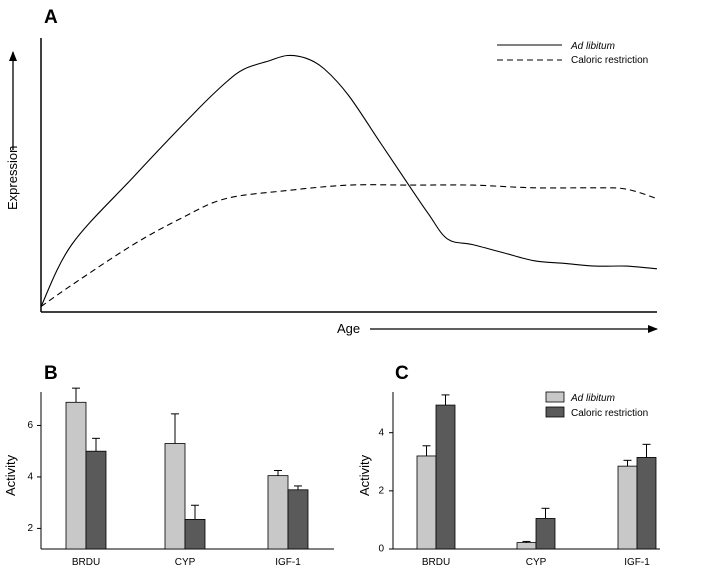 The image size is (706, 572). What do you see at coordinates (436, 562) in the screenshot?
I see `panel-c-category-label: BRDU` at bounding box center [436, 562].